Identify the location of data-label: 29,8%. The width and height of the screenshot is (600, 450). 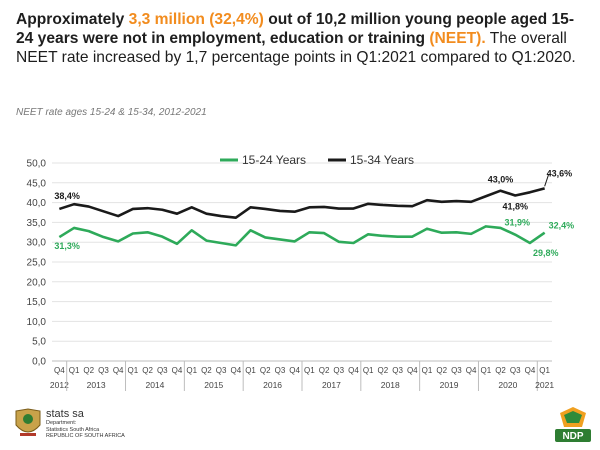
(546, 253).